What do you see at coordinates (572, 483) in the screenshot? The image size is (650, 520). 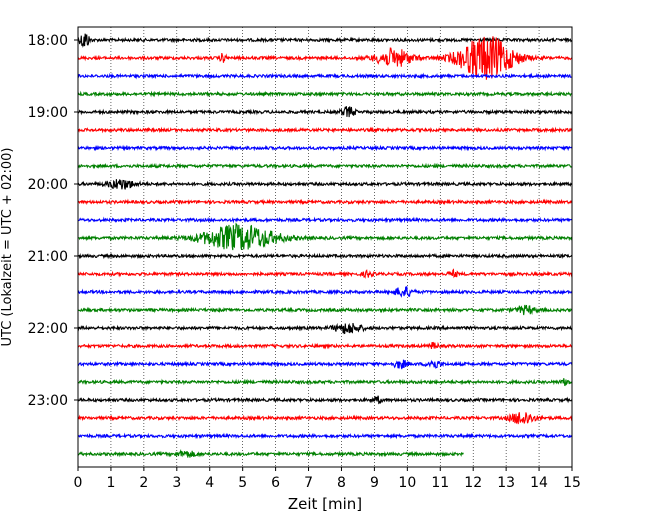 I see `x-tick-label: 15` at bounding box center [572, 483].